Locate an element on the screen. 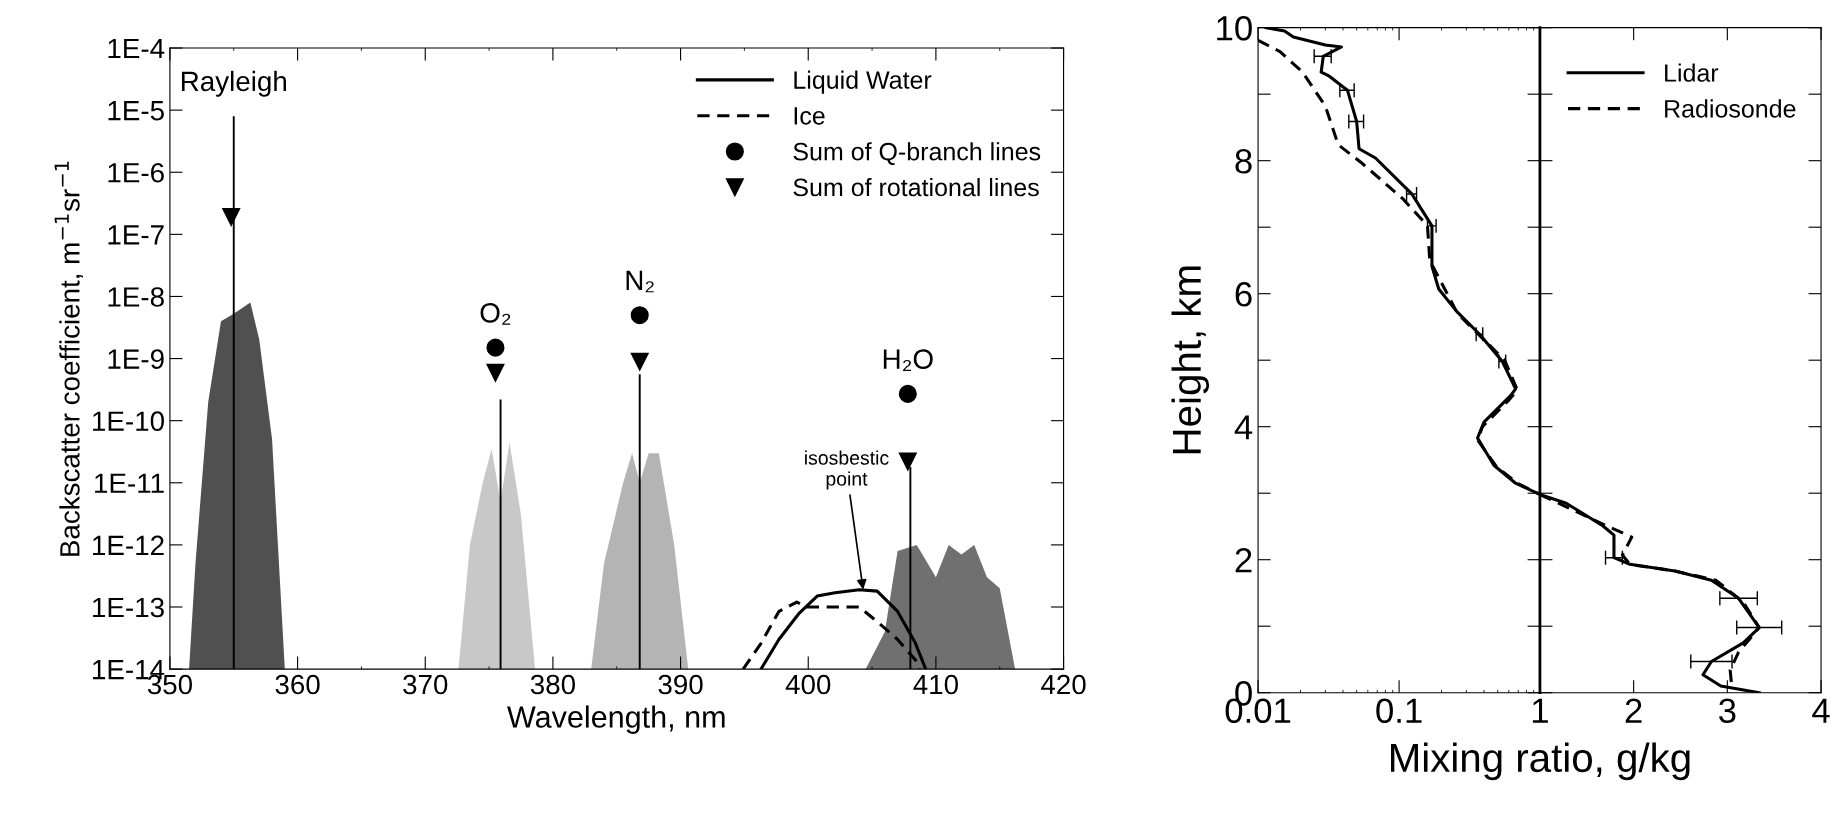  y-tick-label: 1E-8 is located at coordinates (136, 297).